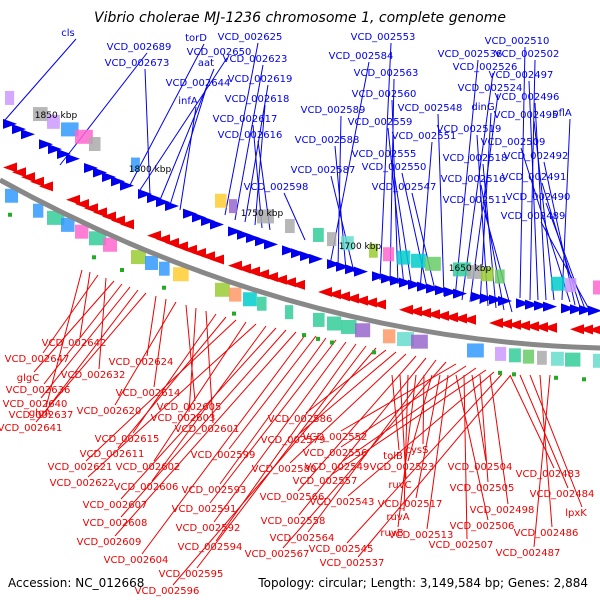  I want to click on gene-label-bottom: VCD_002604, so click(136, 560).